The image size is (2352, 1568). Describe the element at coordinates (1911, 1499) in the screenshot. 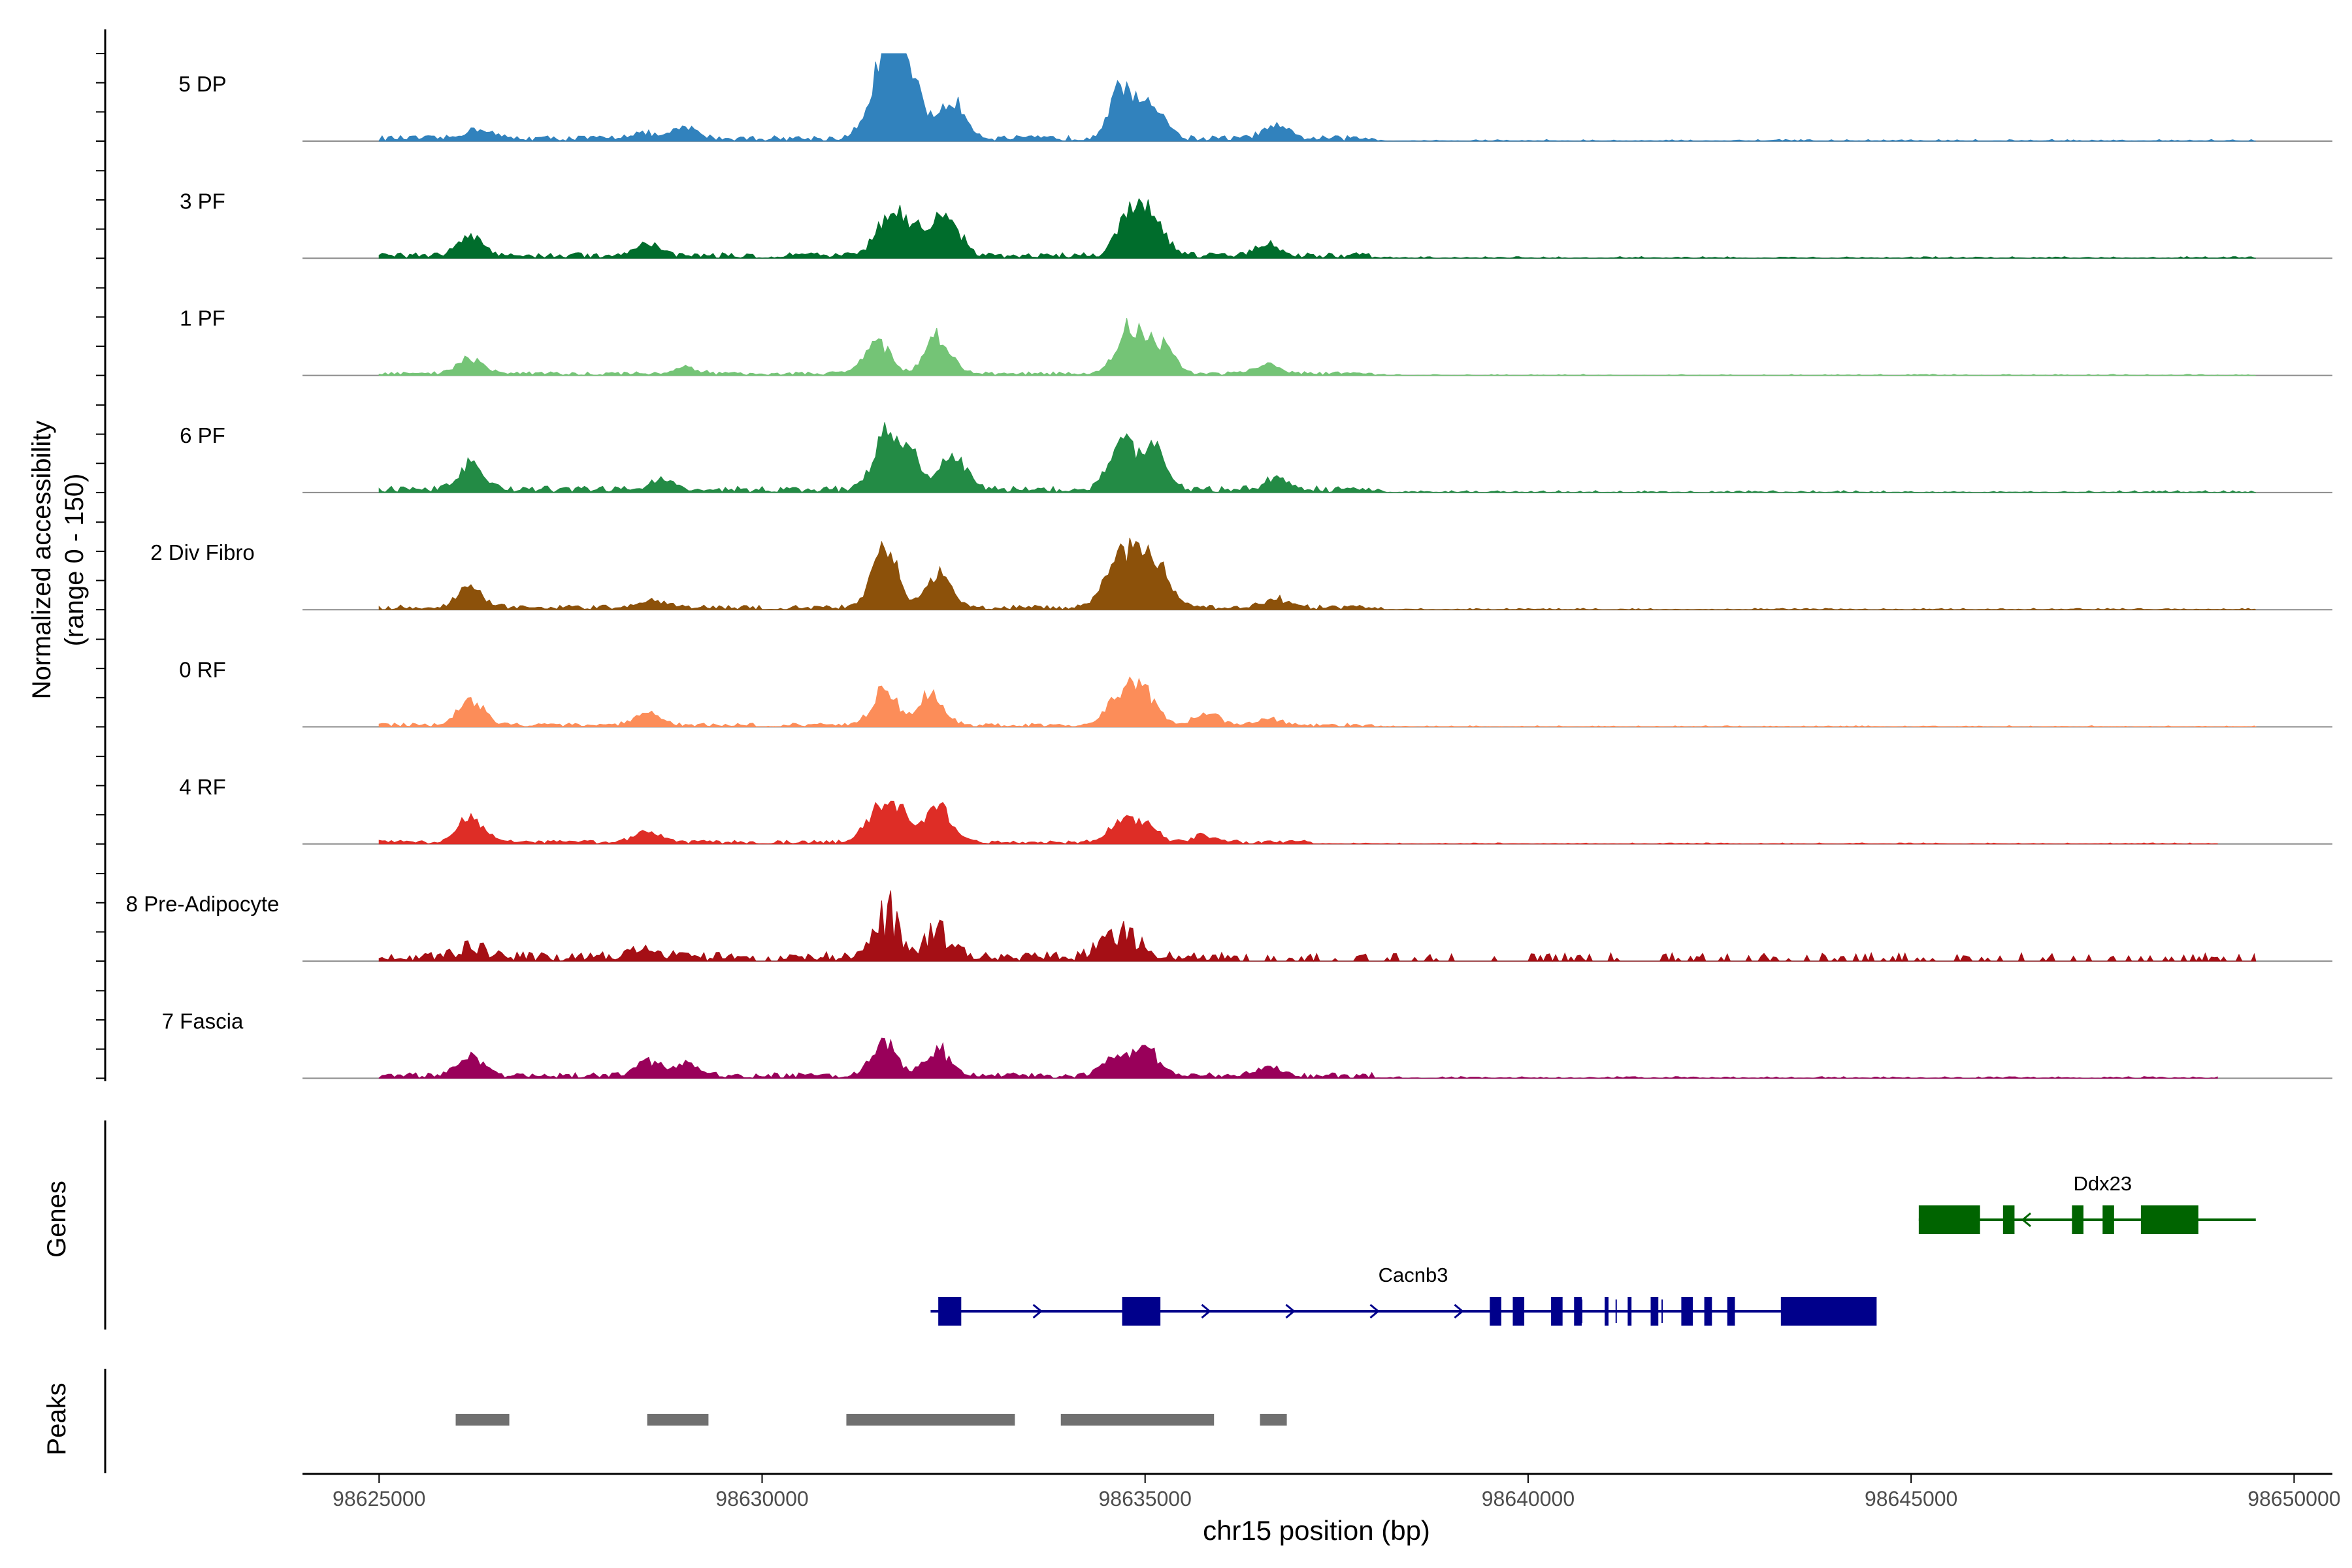

I see `x-tick-label: 98645000` at that location.